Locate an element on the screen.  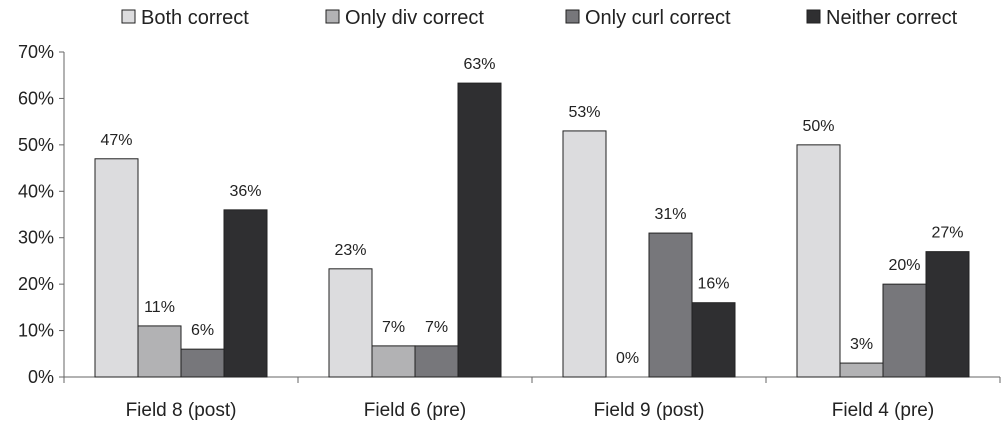
x-category-label: Field 9 (post) is located at coordinates (649, 410).